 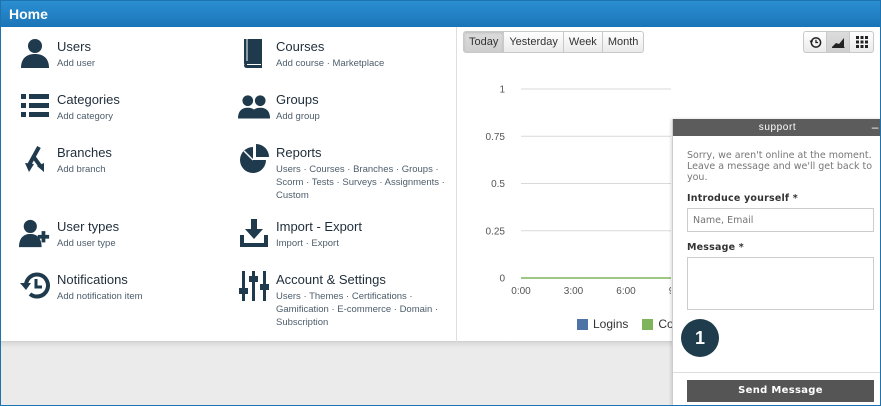 What do you see at coordinates (298, 116) in the screenshot?
I see `menu-link: Add group` at bounding box center [298, 116].